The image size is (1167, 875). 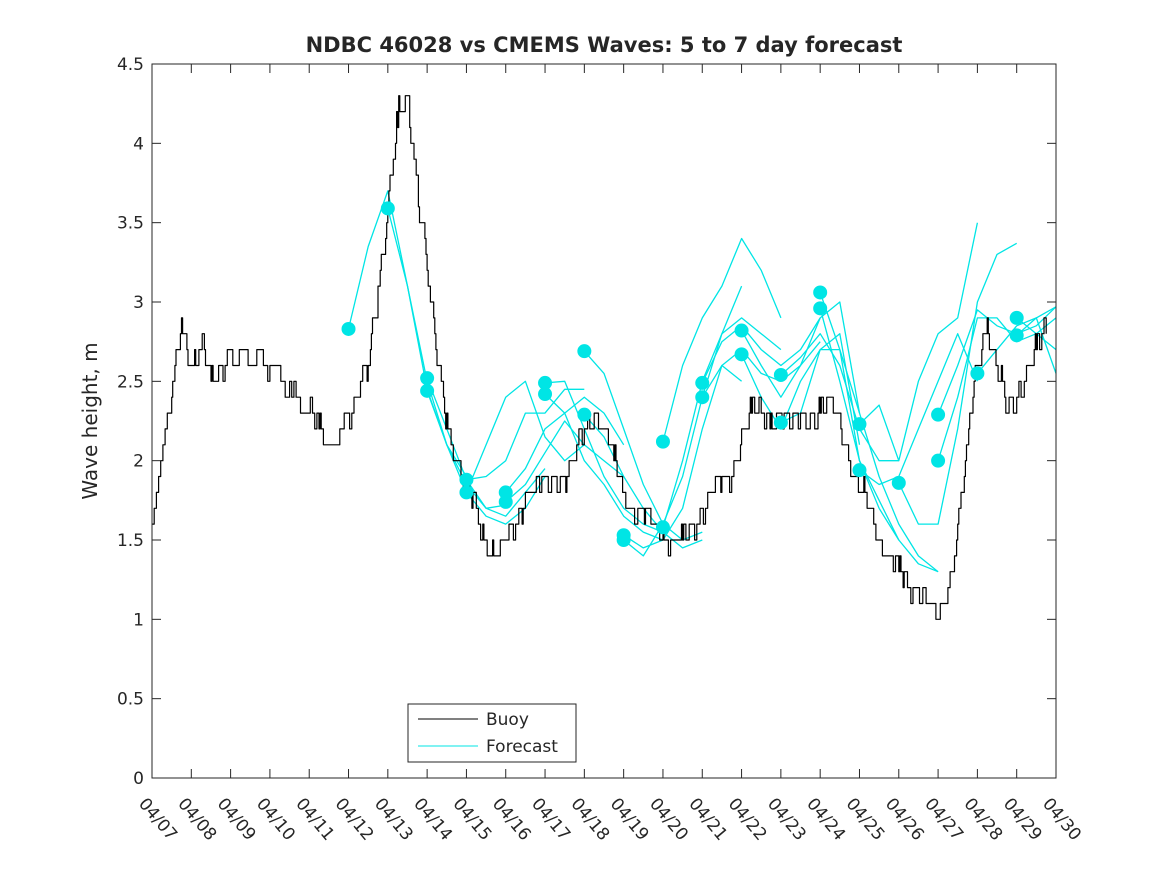 What do you see at coordinates (138, 620) in the screenshot?
I see `y-tick-label: 1` at bounding box center [138, 620].